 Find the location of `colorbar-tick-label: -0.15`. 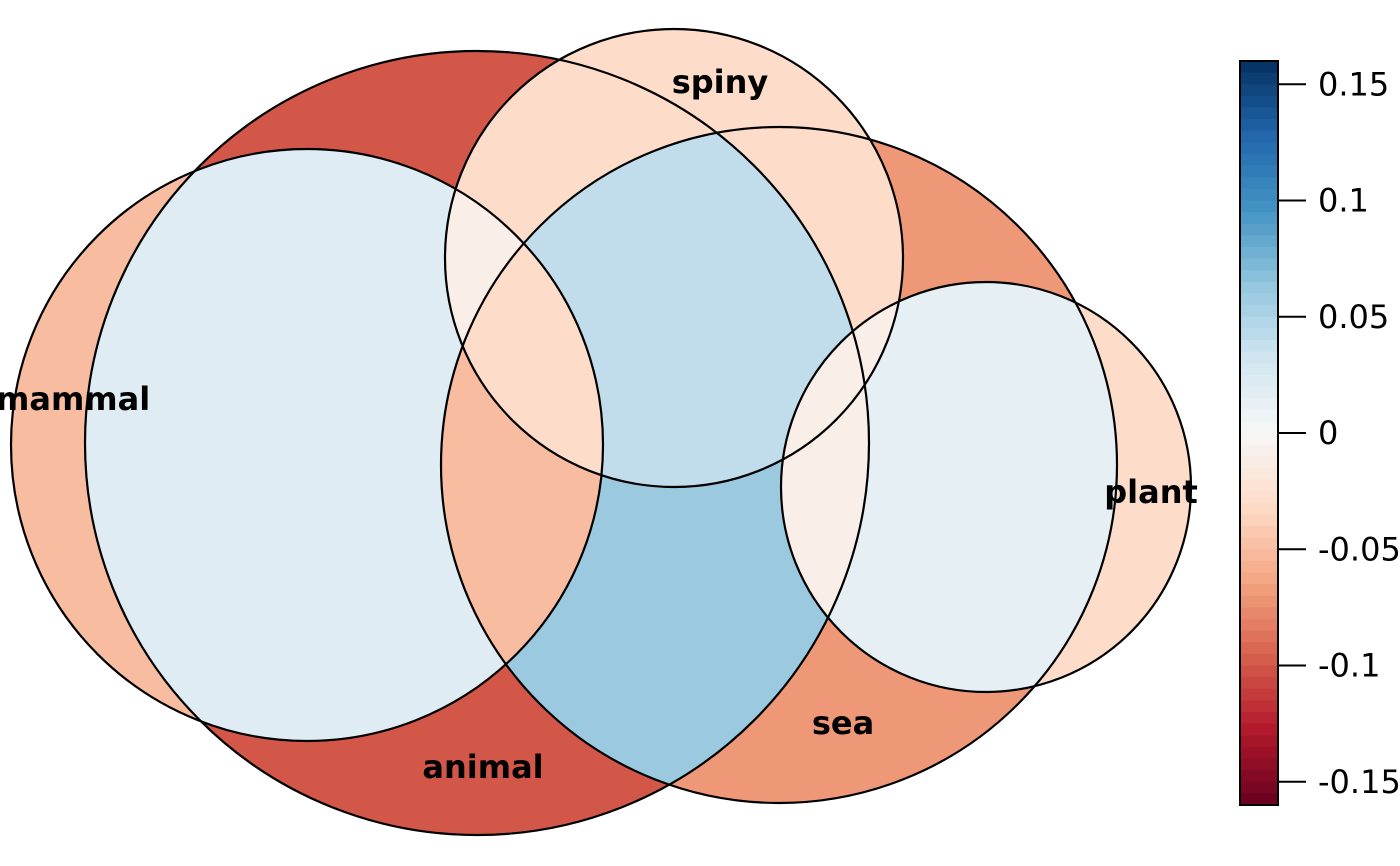

colorbar-tick-label: -0.15 is located at coordinates (1359, 782).